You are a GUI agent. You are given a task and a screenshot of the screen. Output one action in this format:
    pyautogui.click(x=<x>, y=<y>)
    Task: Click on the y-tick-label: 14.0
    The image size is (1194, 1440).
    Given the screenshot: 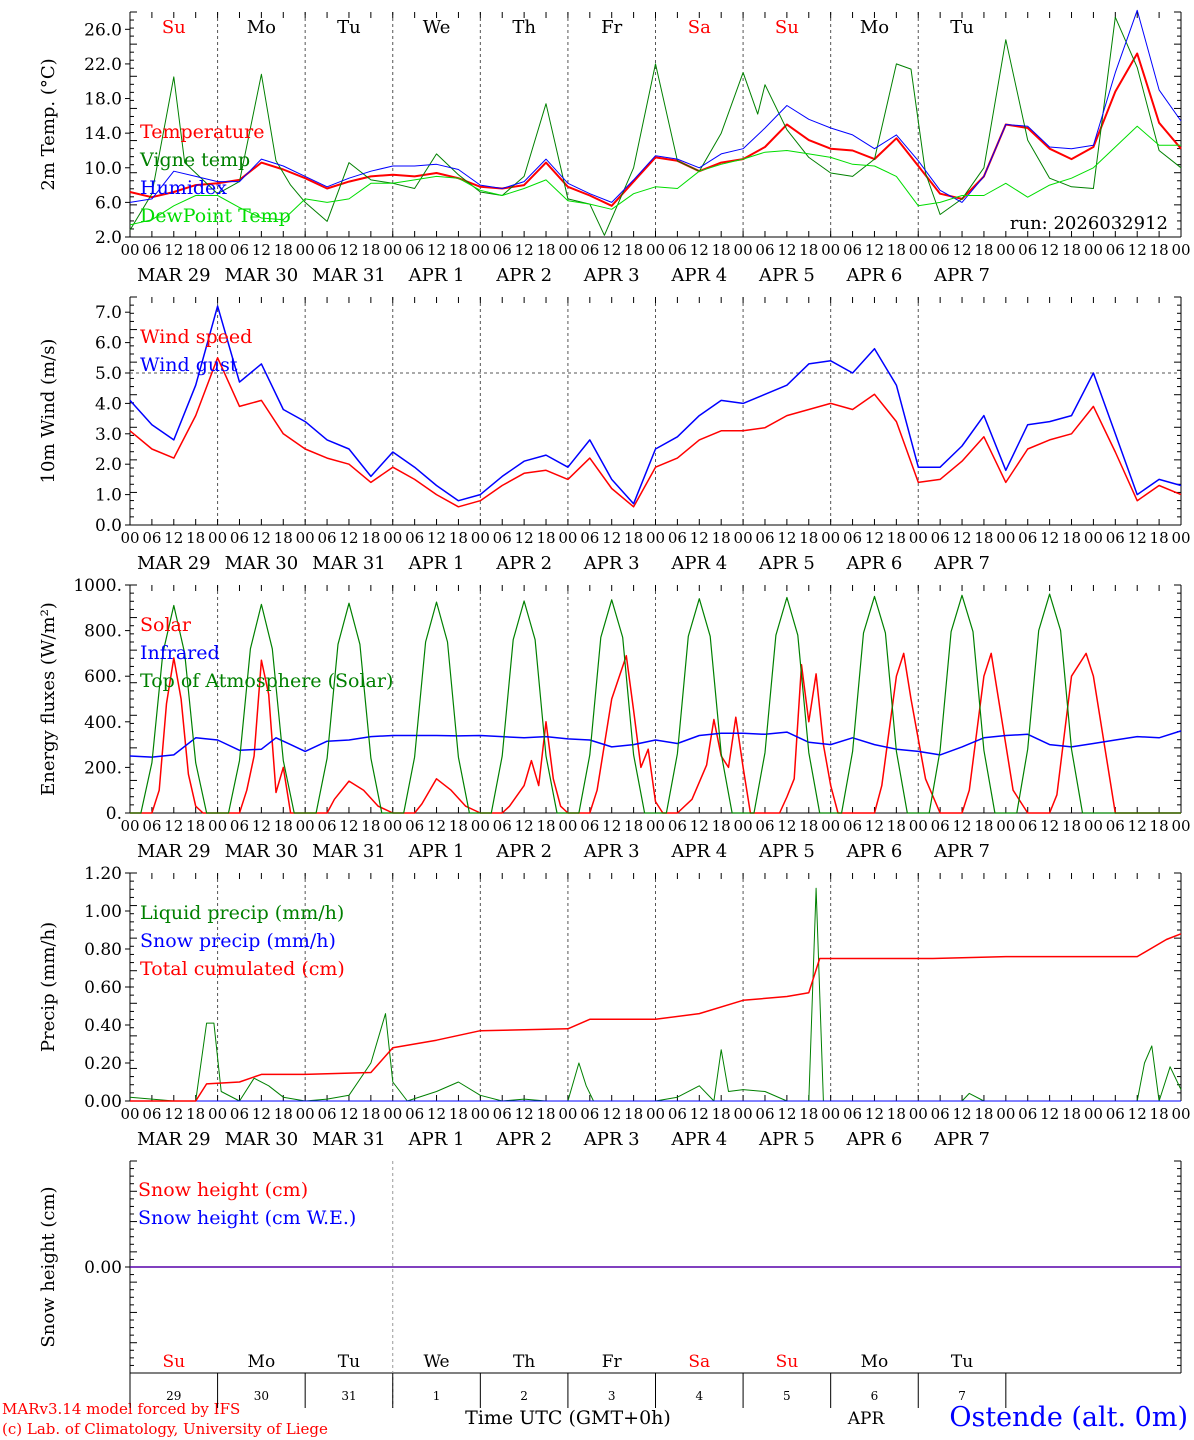 What is the action you would take?
    pyautogui.click(x=103, y=134)
    